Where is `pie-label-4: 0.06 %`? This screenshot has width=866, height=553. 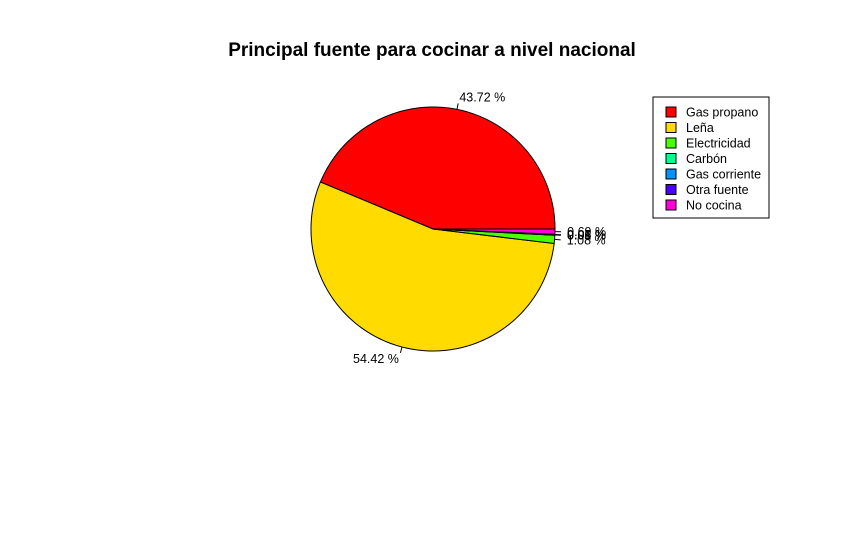
pie-label-4: 0.06 % is located at coordinates (586, 236).